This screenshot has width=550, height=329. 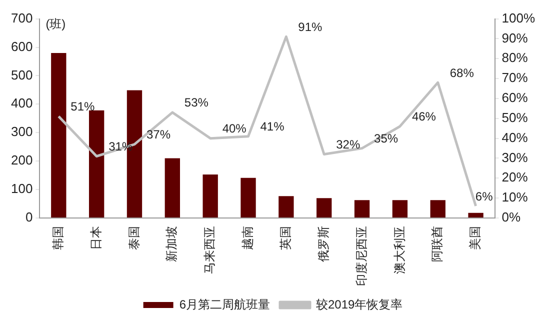 I want to click on y2-tick-label: 20%, so click(x=515, y=177).